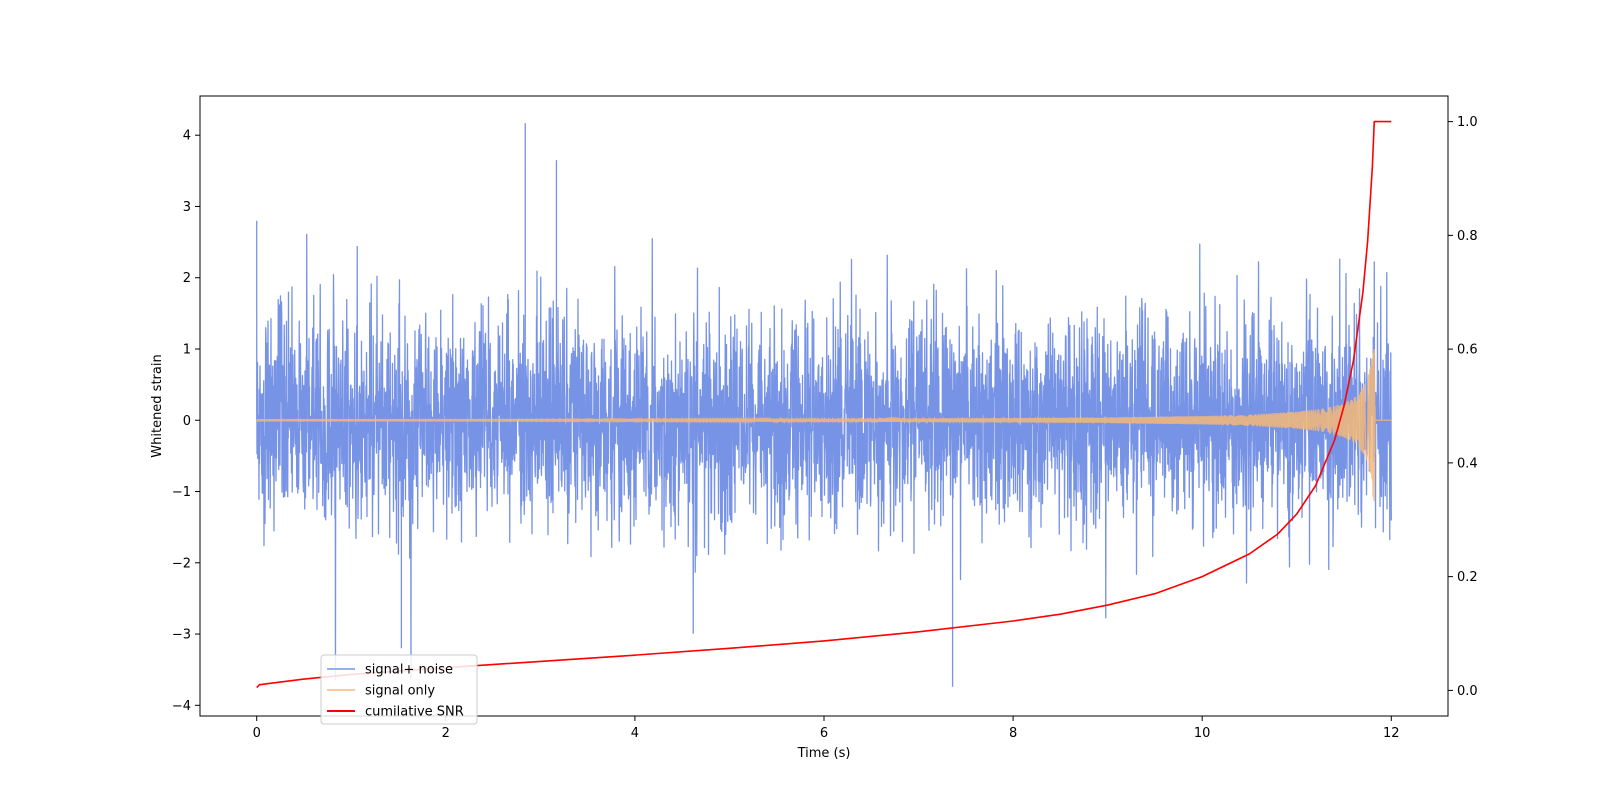 This screenshot has width=1600, height=804. What do you see at coordinates (409, 670) in the screenshot?
I see `legend-label: signal+ noise` at bounding box center [409, 670].